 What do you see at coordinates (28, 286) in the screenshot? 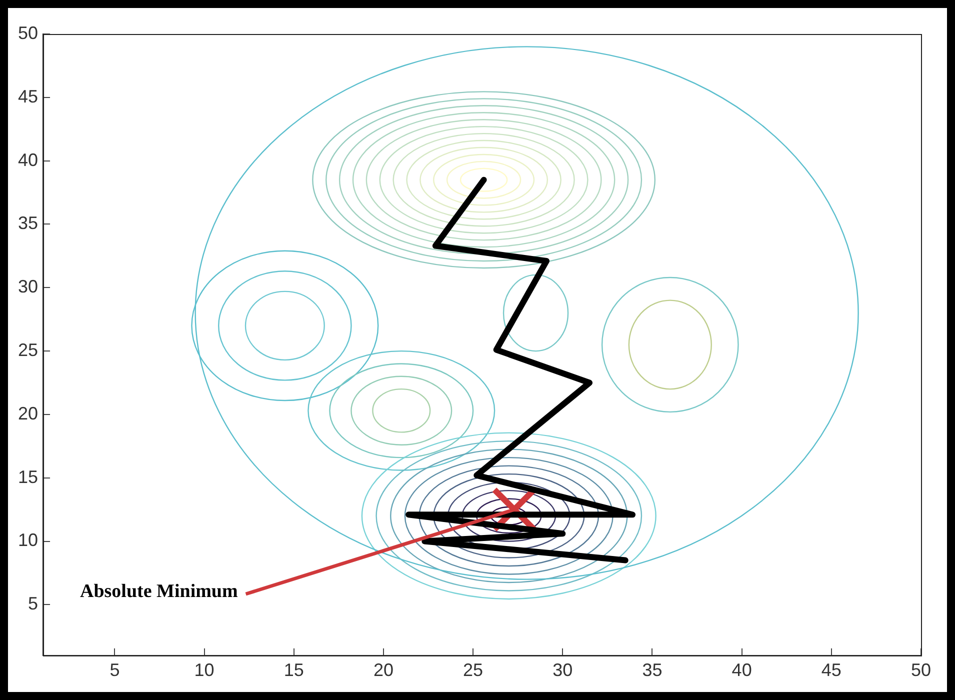
I see `y-tick-label: 30` at bounding box center [28, 286].